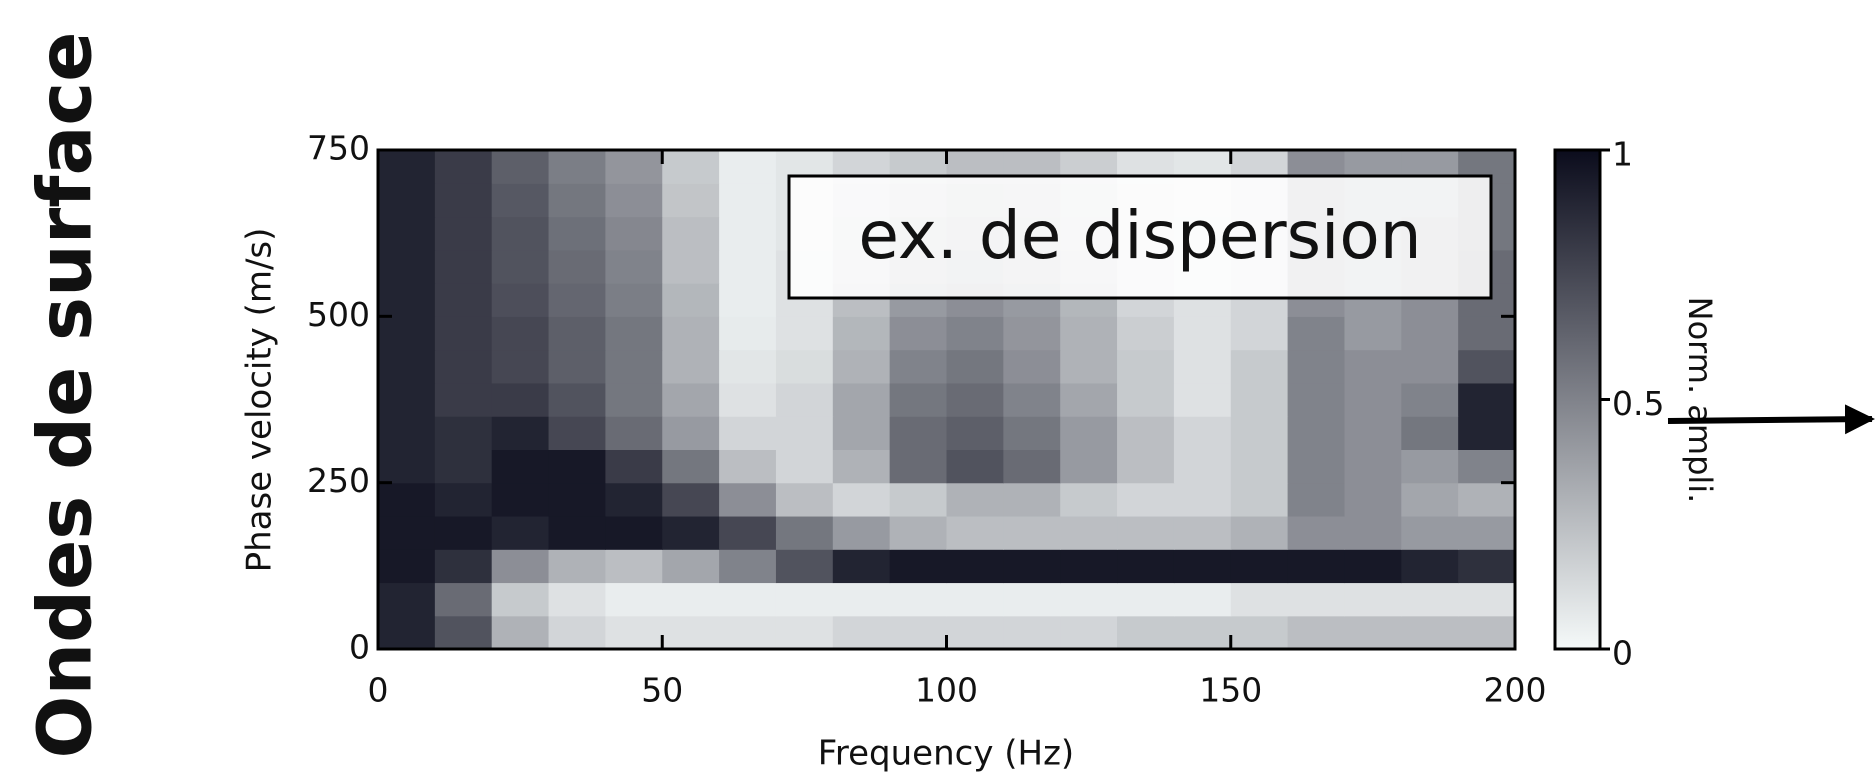 The width and height of the screenshot is (1875, 782). Describe the element at coordinates (338, 314) in the screenshot. I see `y-tick-label: 500` at that location.